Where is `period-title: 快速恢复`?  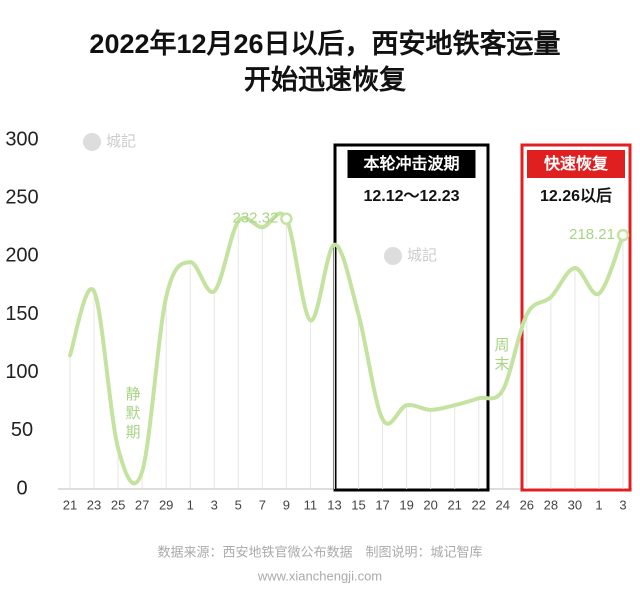
period-title: 快速恢复 is located at coordinates (576, 163).